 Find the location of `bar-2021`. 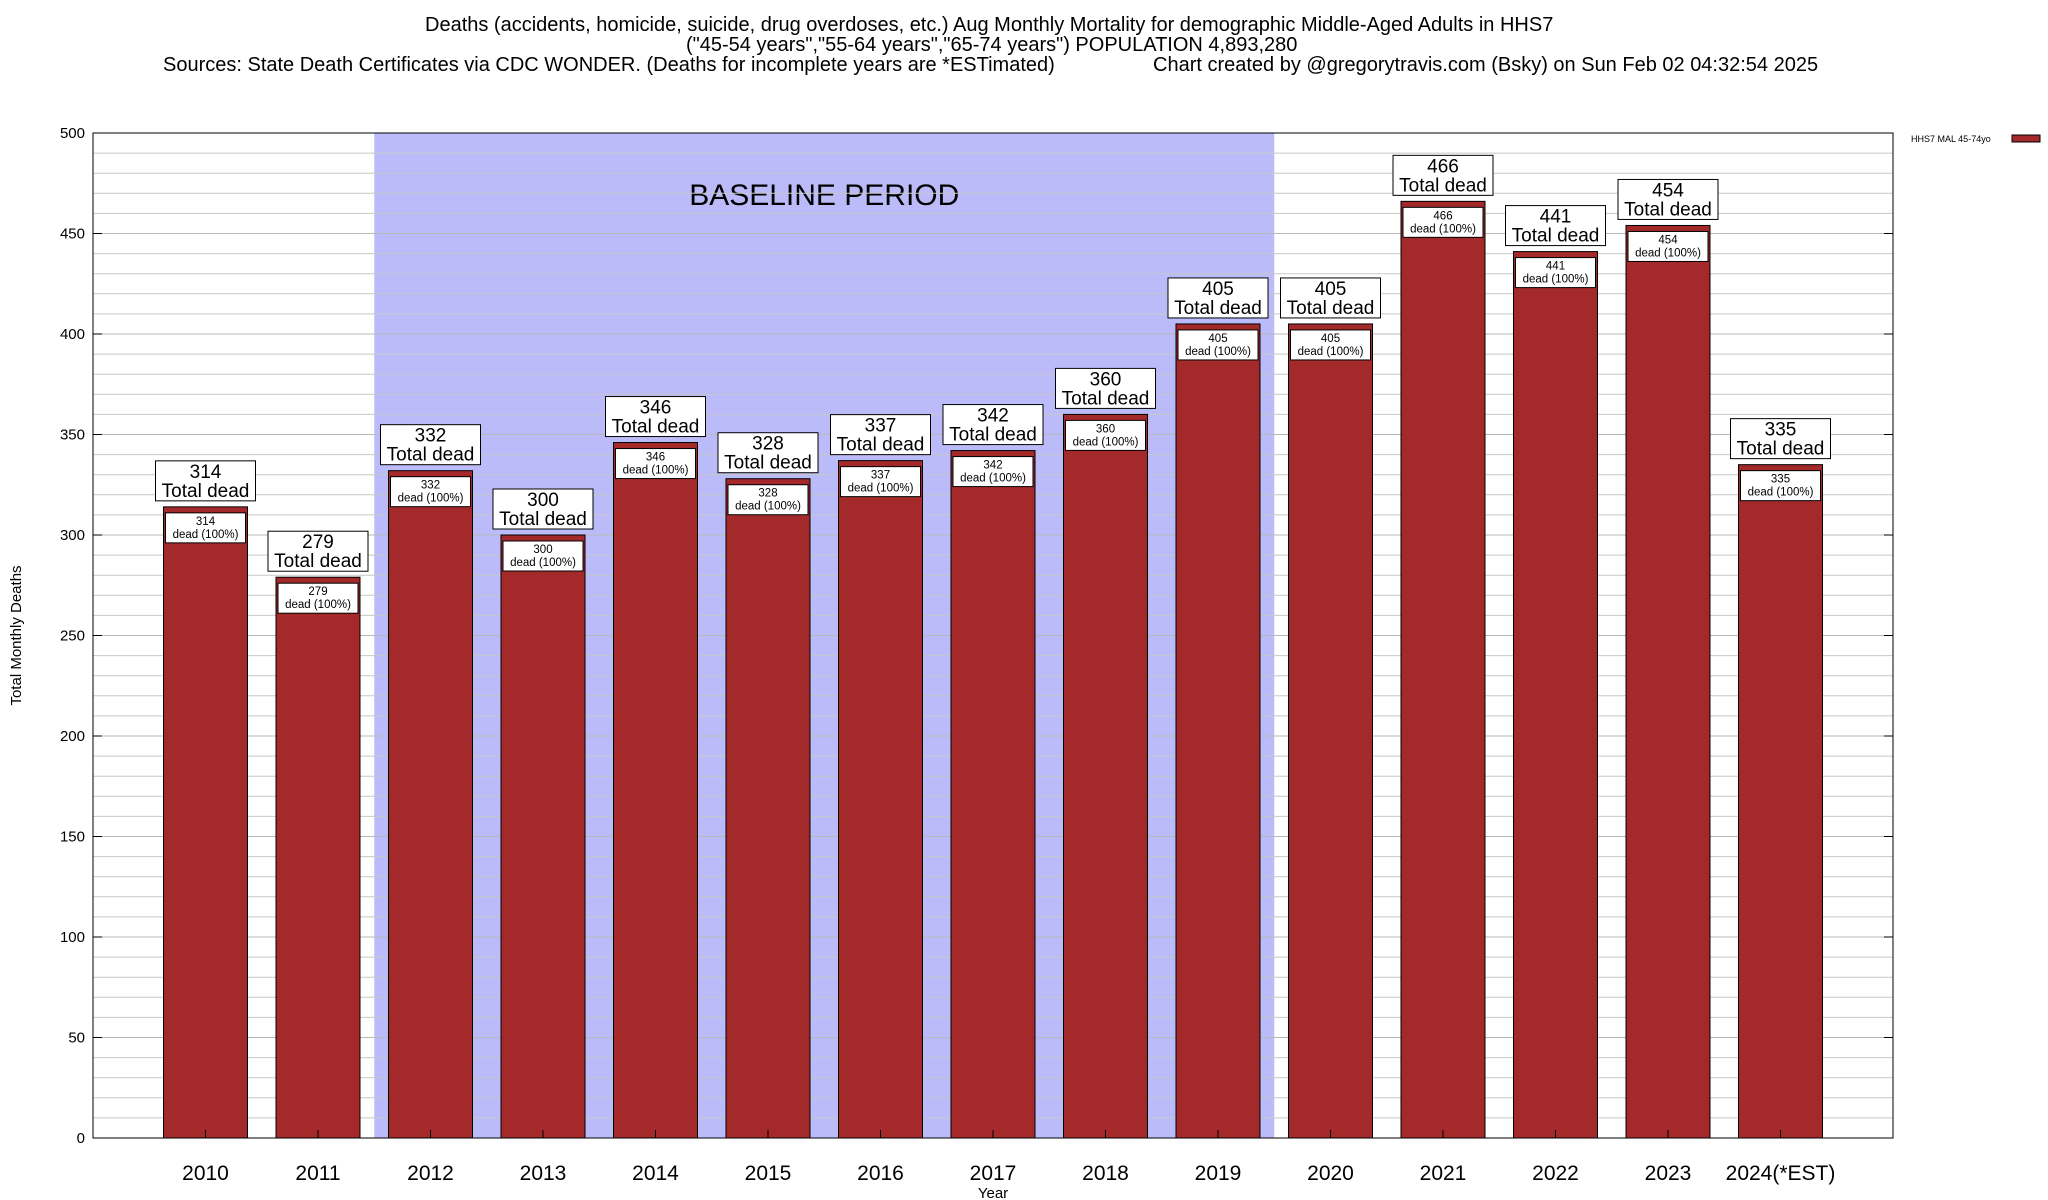

bar-2021 is located at coordinates (1443, 669).